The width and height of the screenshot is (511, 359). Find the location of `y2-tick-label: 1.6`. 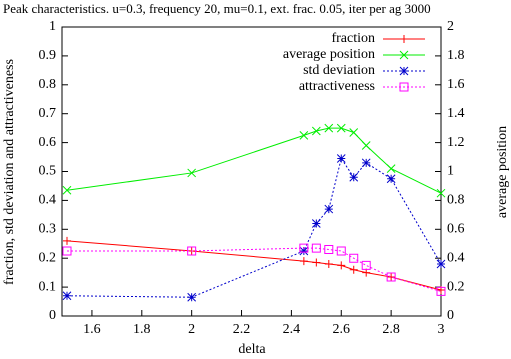

y2-tick-label: 1.6 is located at coordinates (456, 84).